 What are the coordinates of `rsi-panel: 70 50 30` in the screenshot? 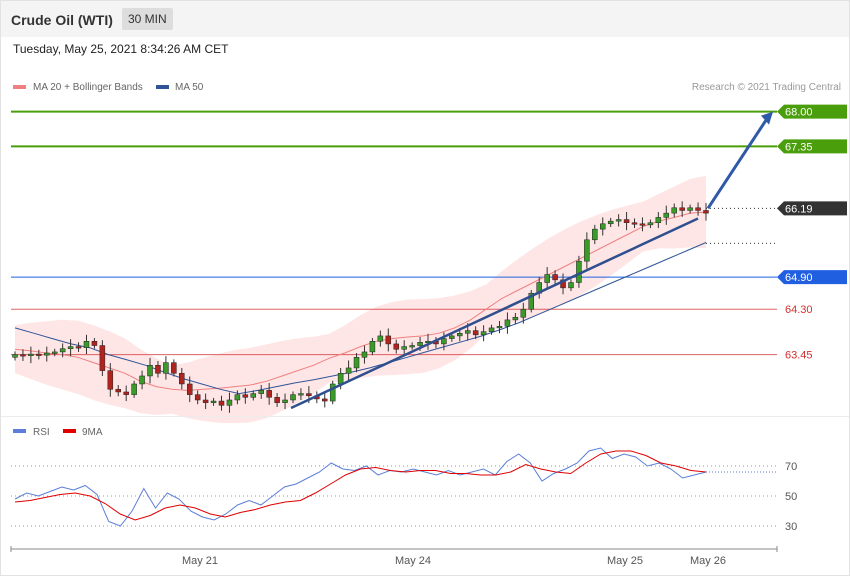 It's located at (404, 490).